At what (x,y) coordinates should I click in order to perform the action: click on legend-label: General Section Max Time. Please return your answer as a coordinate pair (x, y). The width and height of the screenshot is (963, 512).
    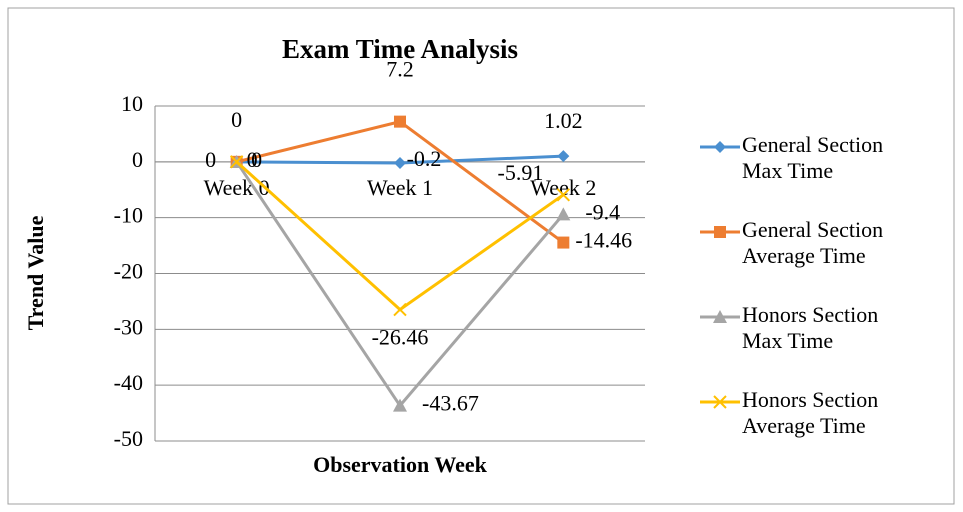
    Looking at the image, I should click on (812, 157).